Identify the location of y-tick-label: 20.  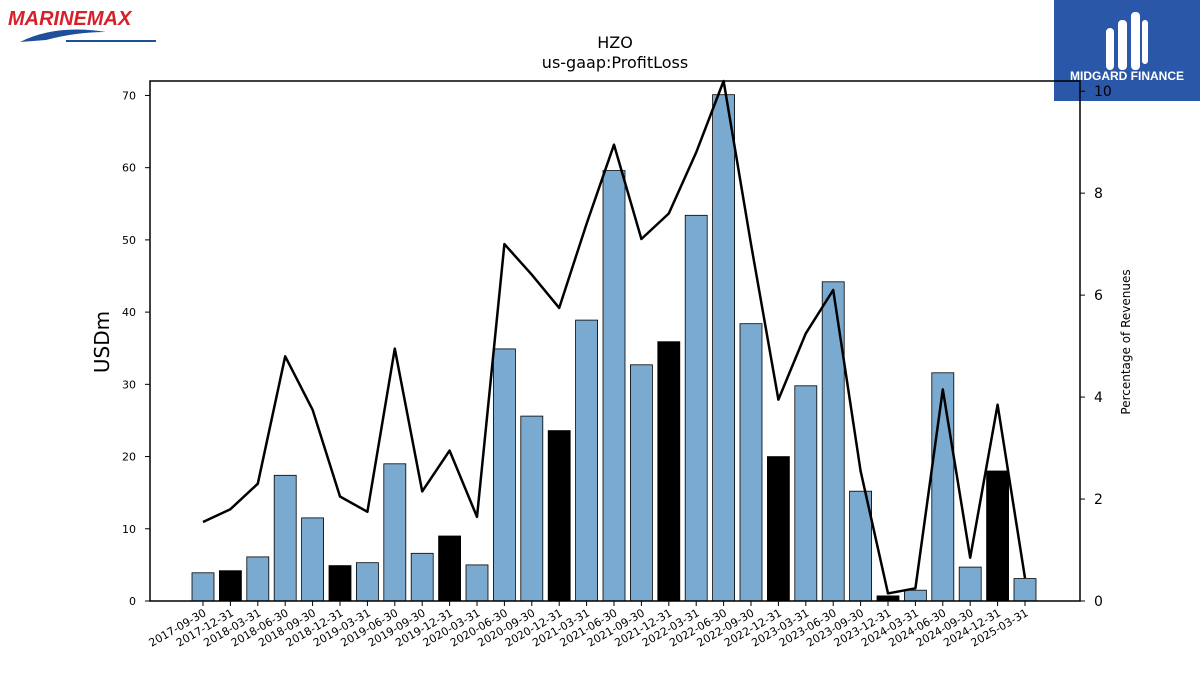
(129, 457).